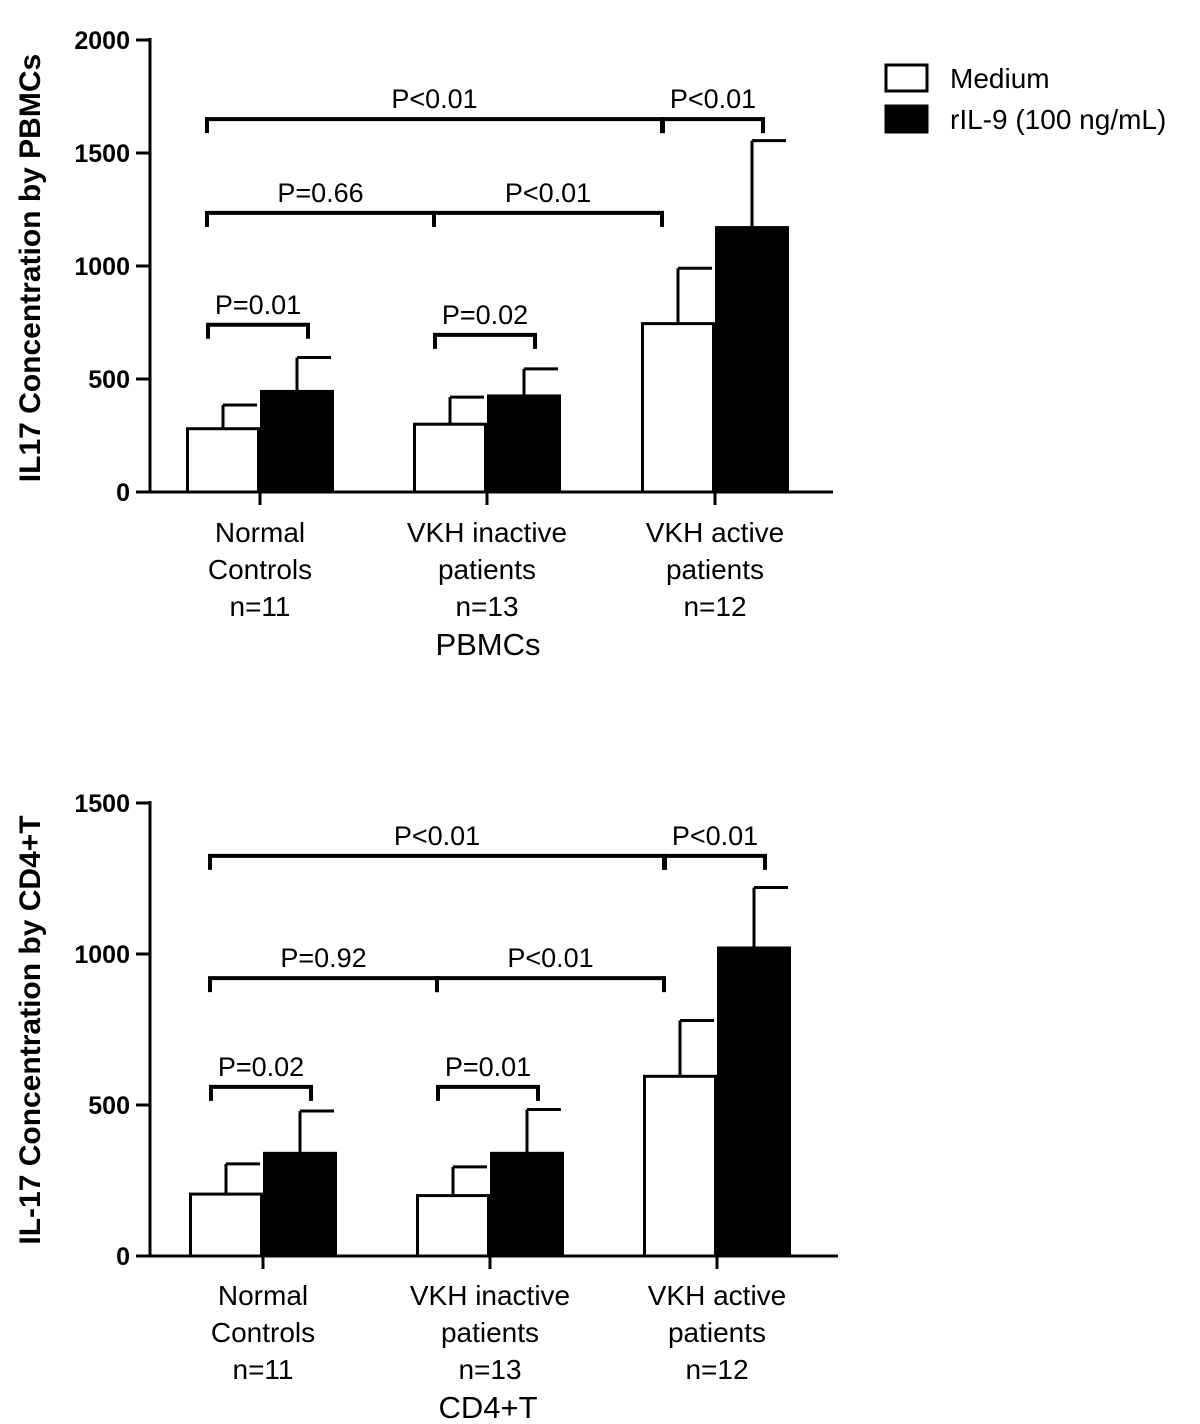 This screenshot has width=1200, height=1424. I want to click on panel-xlabel: PBMCs, so click(487, 644).